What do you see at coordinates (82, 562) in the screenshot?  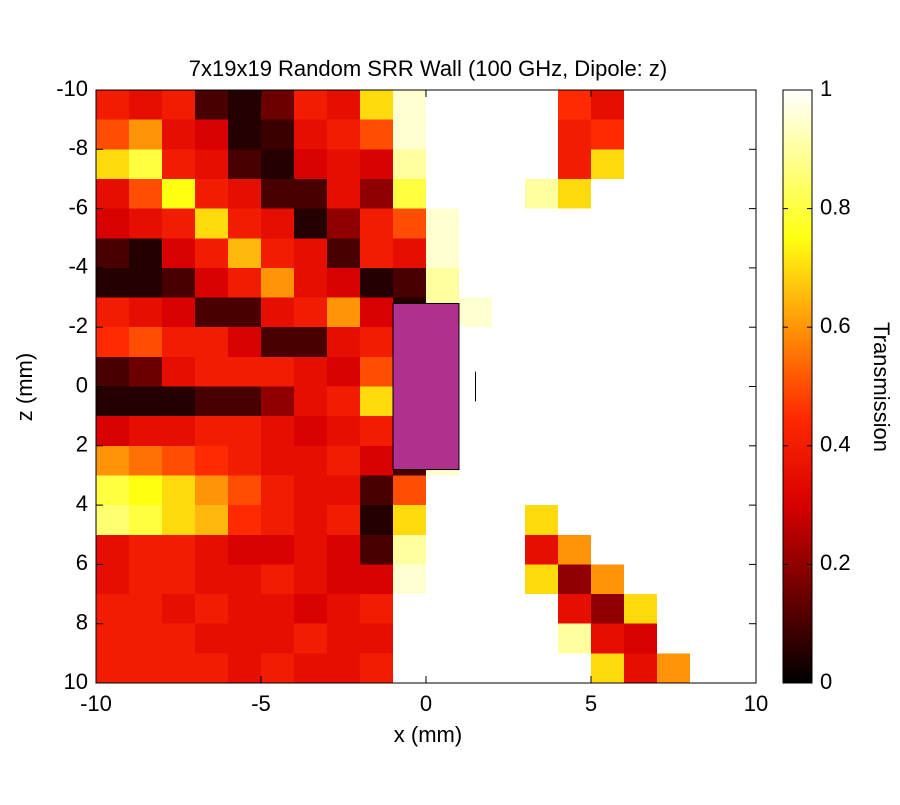 I see `y-tick-label: 6` at bounding box center [82, 562].